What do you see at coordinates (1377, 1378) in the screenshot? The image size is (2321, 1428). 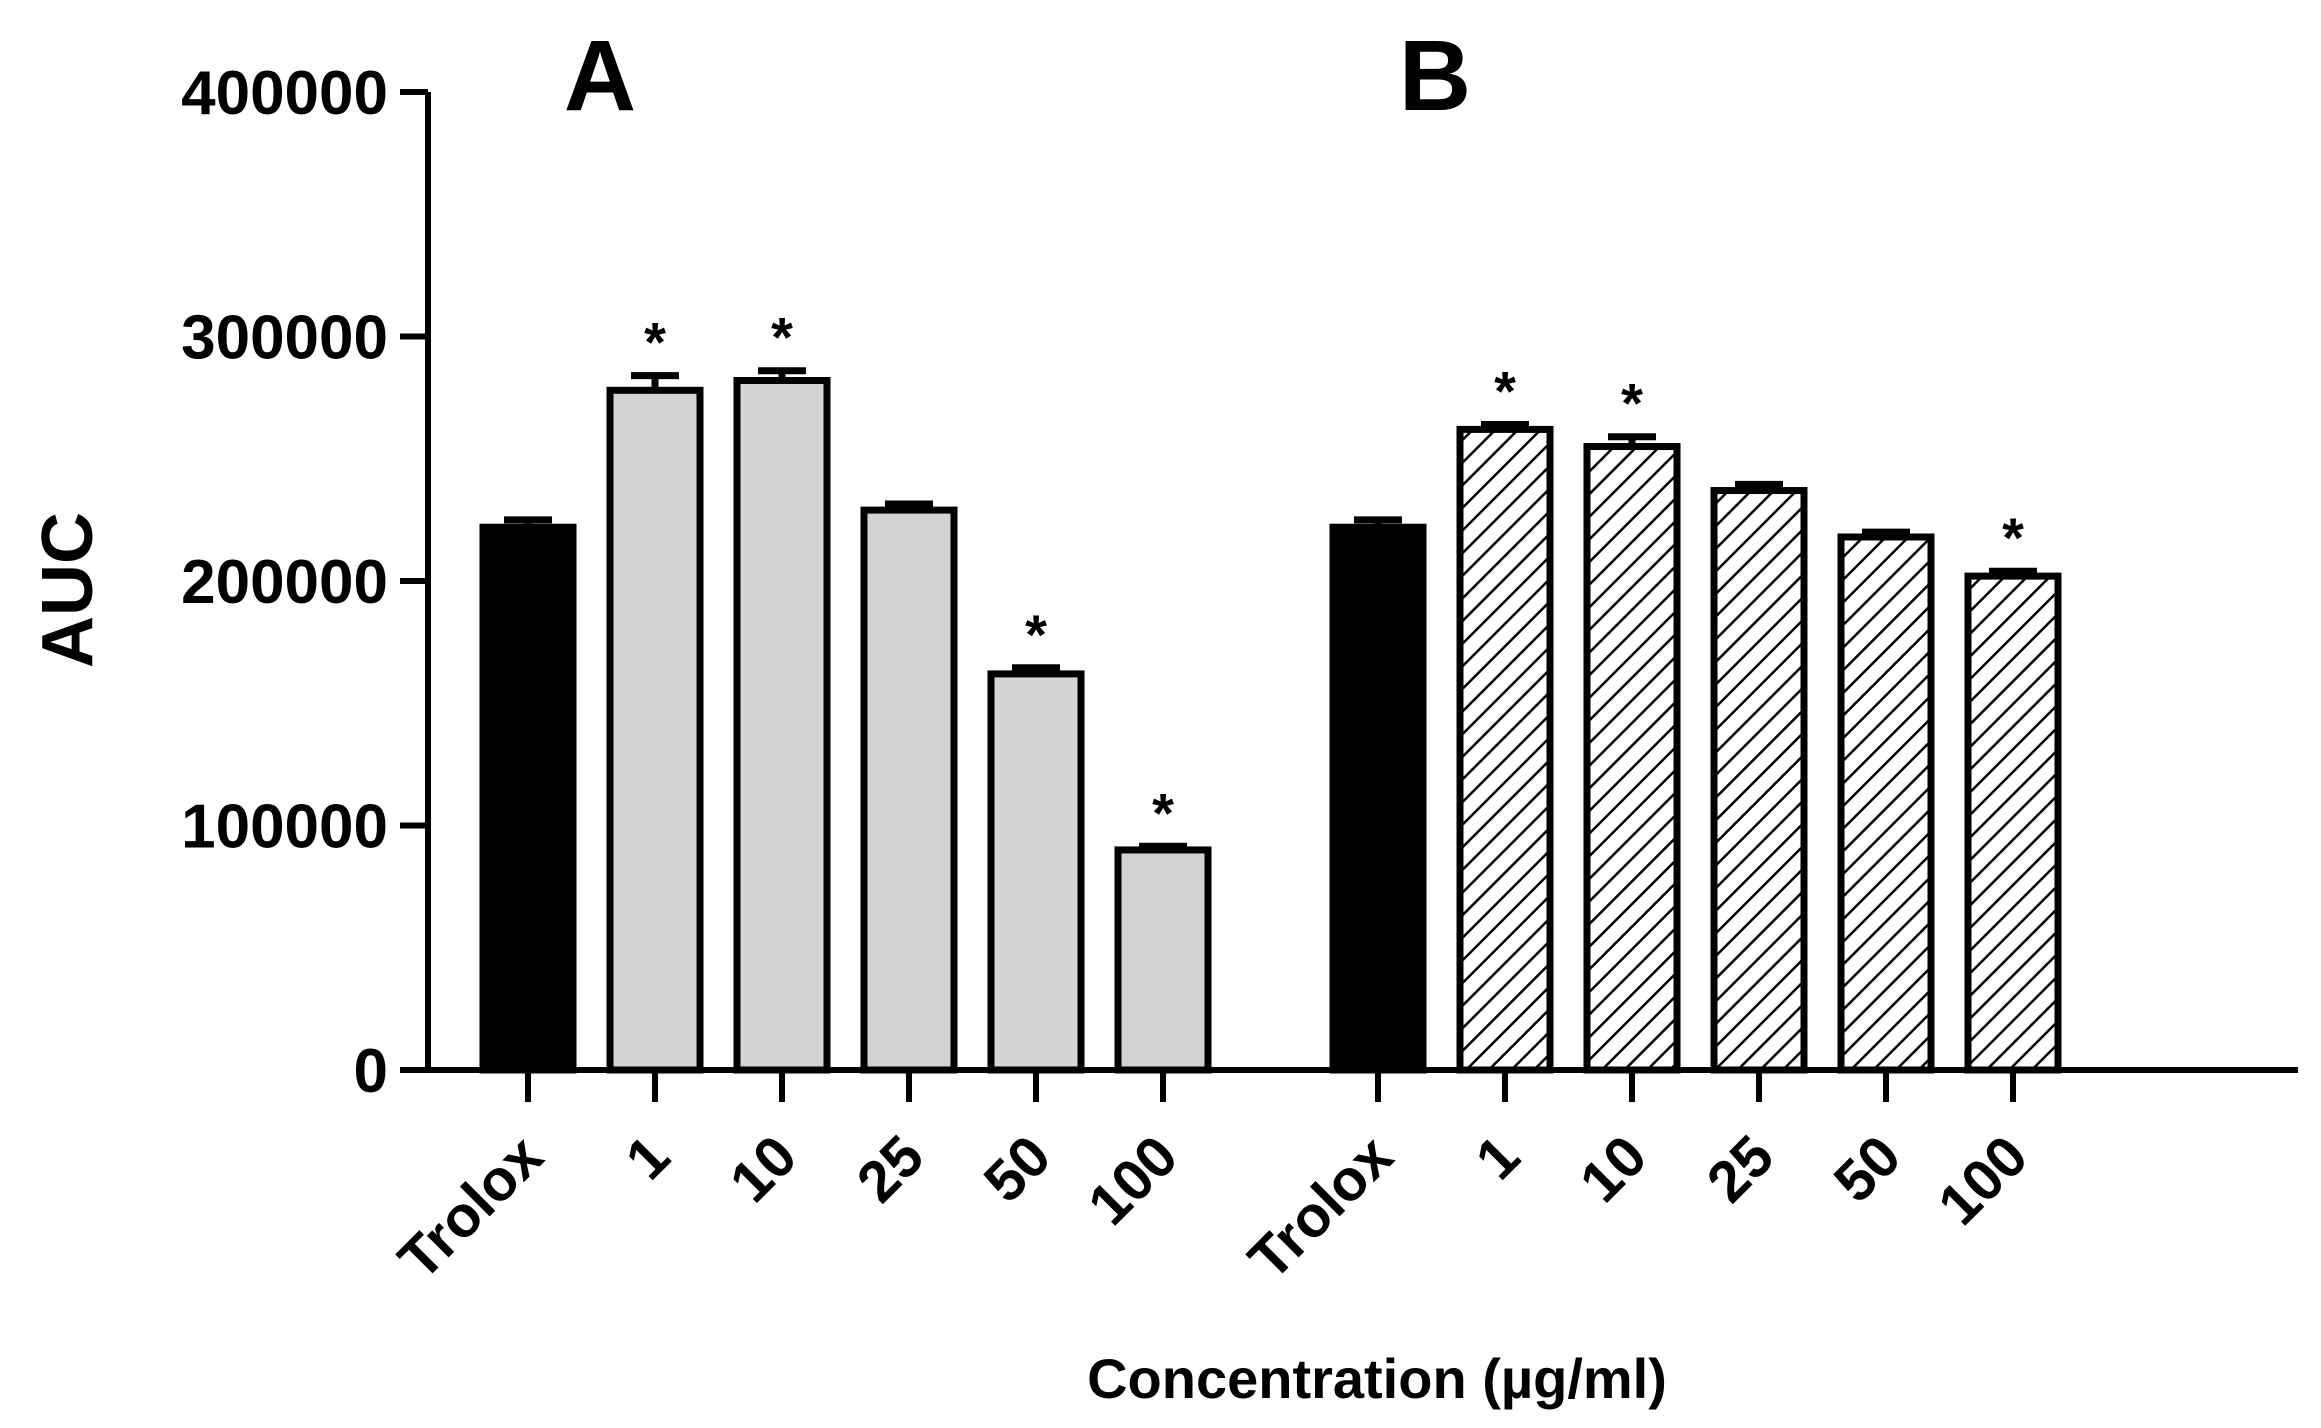 I see `x-axis-label: Concentration (µg/ml)` at bounding box center [1377, 1378].